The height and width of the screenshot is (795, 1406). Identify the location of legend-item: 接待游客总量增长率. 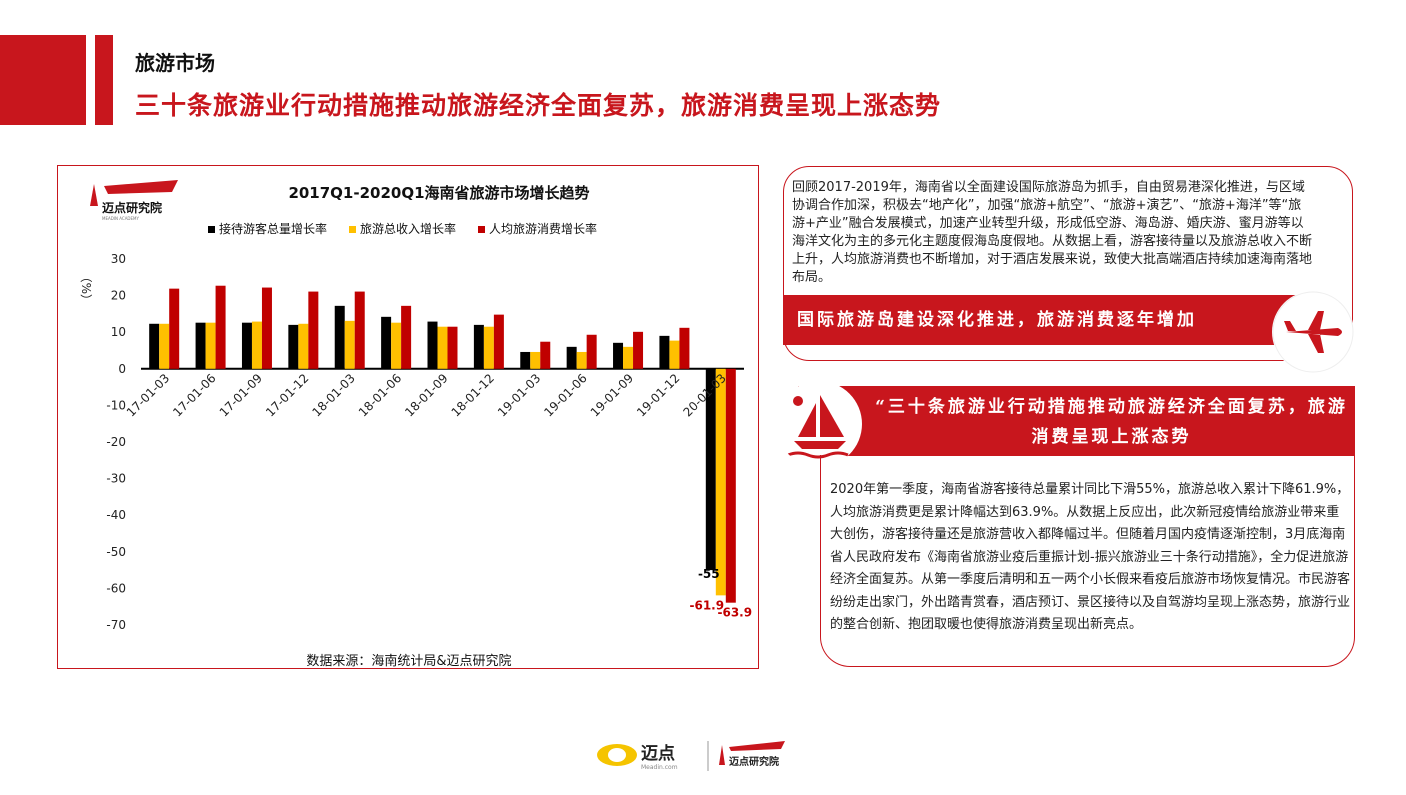
(267, 228).